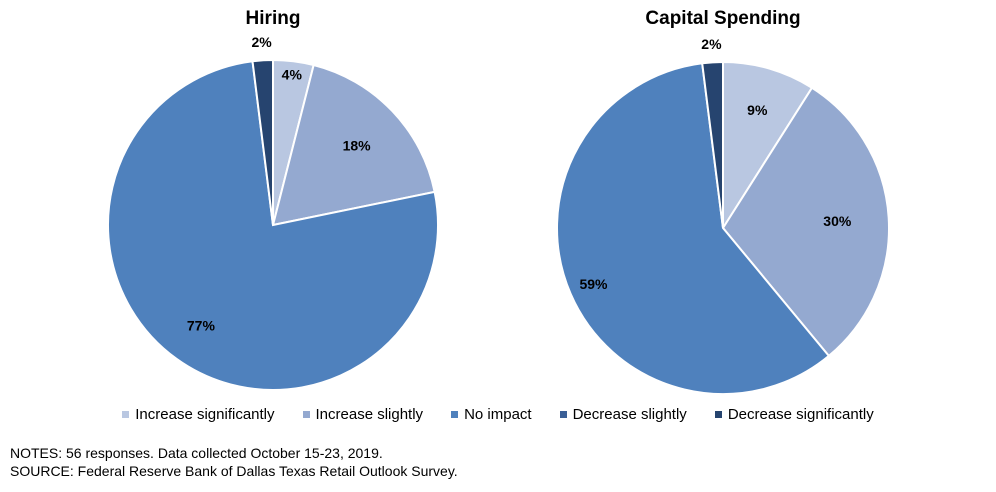 Image resolution: width=996 pixels, height=492 pixels. What do you see at coordinates (711, 44) in the screenshot?
I see `capital-spending-label-decrease-significantly: 2%` at bounding box center [711, 44].